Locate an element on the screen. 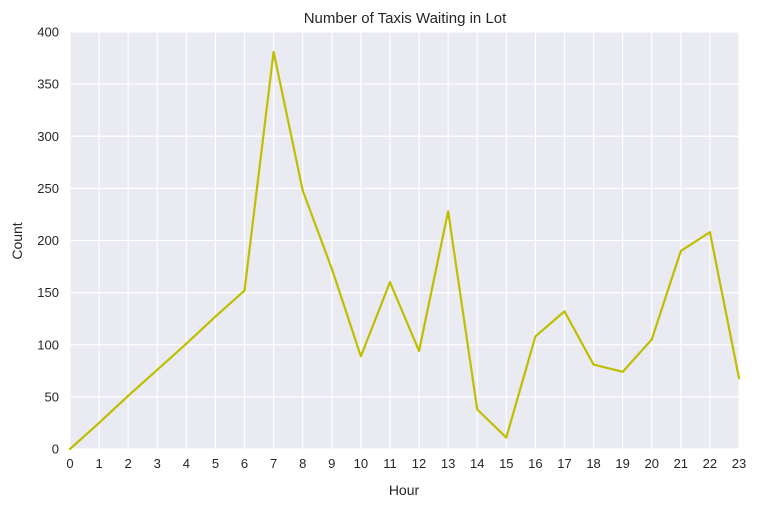 The height and width of the screenshot is (508, 757). x-tick-label: 14 is located at coordinates (477, 463).